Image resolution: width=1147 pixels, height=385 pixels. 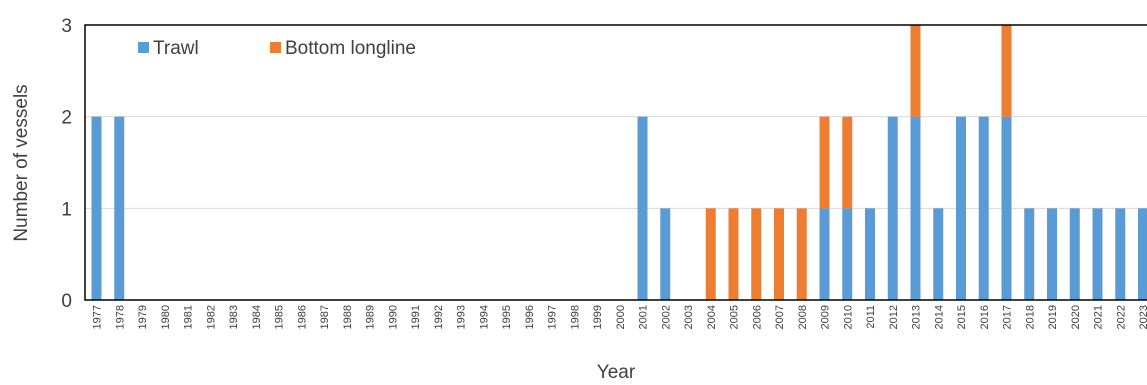 What do you see at coordinates (848, 317) in the screenshot?
I see `x-tick-label: 2010` at bounding box center [848, 317].